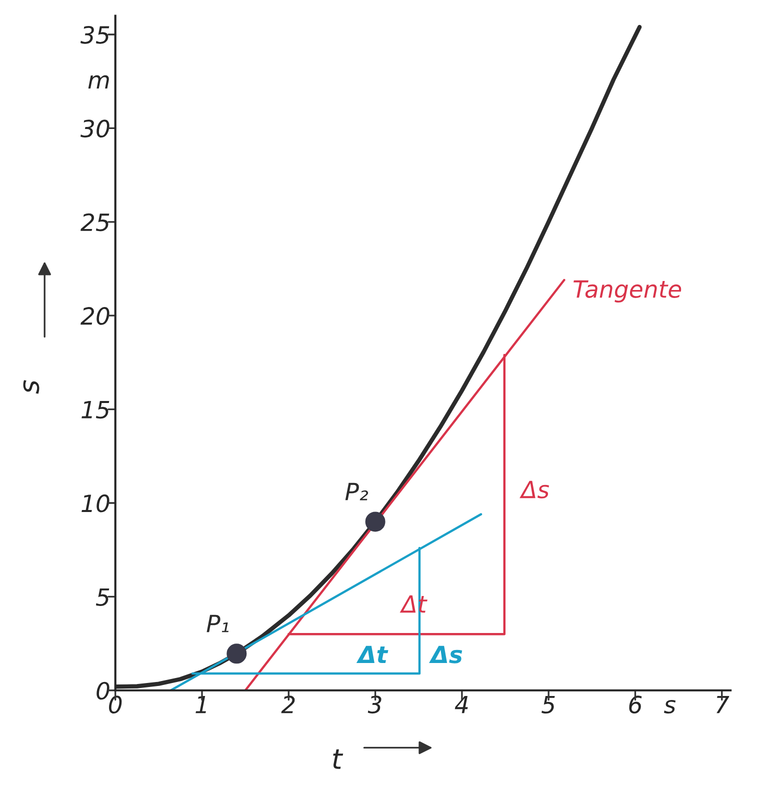  Describe the element at coordinates (635, 705) in the screenshot. I see `x-tick-label: 6` at that location.